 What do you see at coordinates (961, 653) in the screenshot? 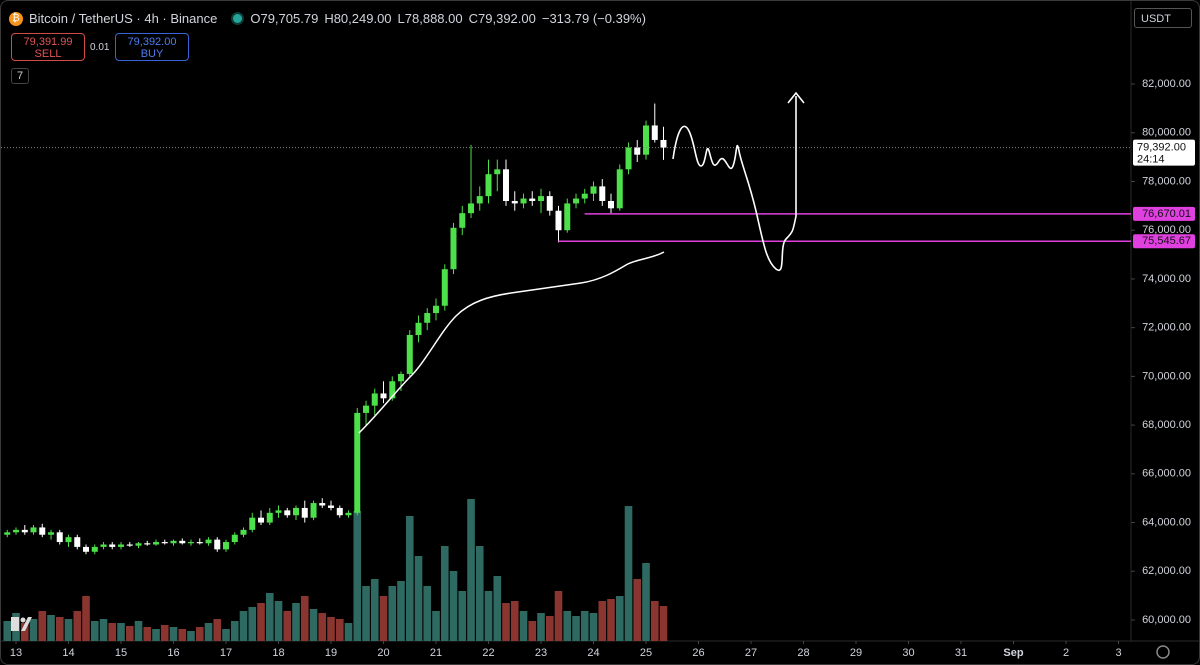
I see `x-tick-label: 31` at bounding box center [961, 653].